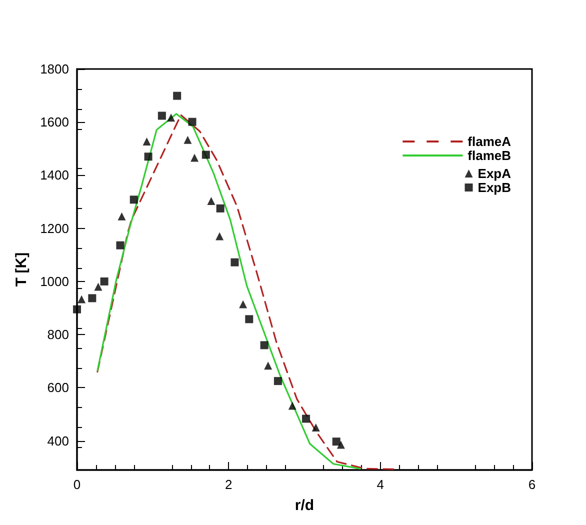 The height and width of the screenshot is (525, 586). What do you see at coordinates (58, 334) in the screenshot?
I see `y-tick-label: 800` at bounding box center [58, 334].